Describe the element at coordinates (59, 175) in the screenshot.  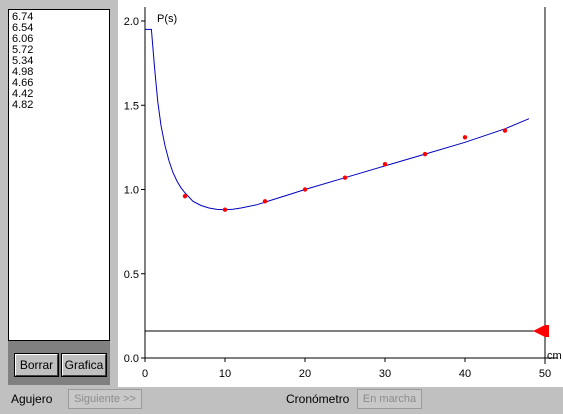
I see `values-listbox: 6.74 6.54 6.06 5.72 5.34 4.98 4.66 4.42 4.82` at that location.